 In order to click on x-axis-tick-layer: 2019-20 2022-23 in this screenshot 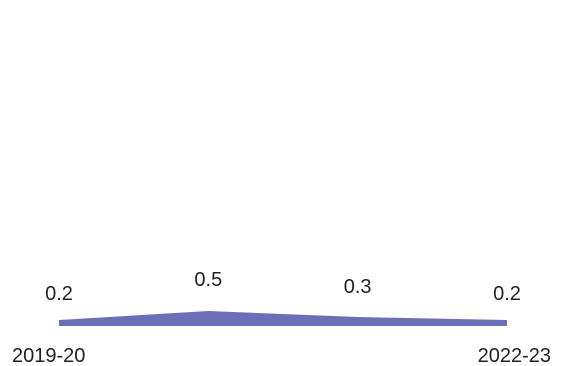, I will do `click(281, 355)`.